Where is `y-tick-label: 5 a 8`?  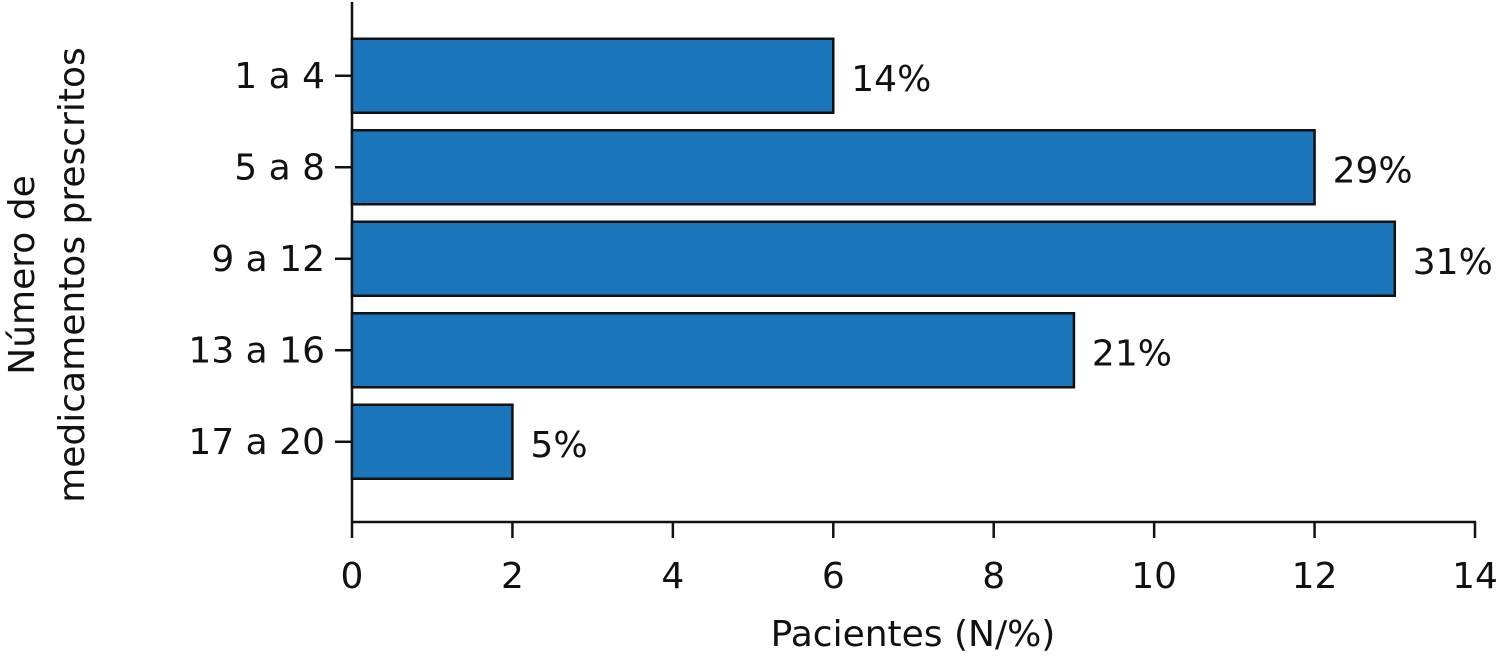
y-tick-label: 5 a 8 is located at coordinates (279, 167).